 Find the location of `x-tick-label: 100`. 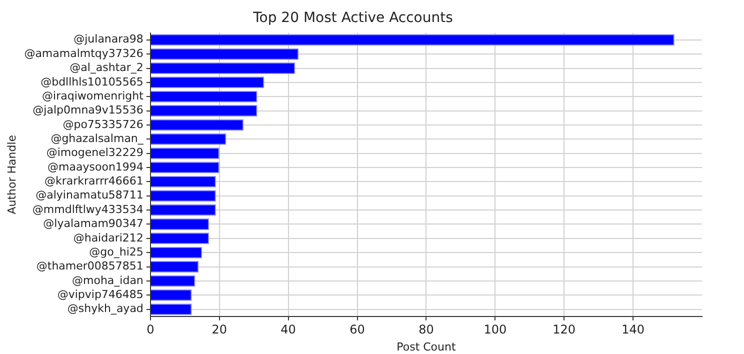

x-tick-label: 100 is located at coordinates (495, 329).